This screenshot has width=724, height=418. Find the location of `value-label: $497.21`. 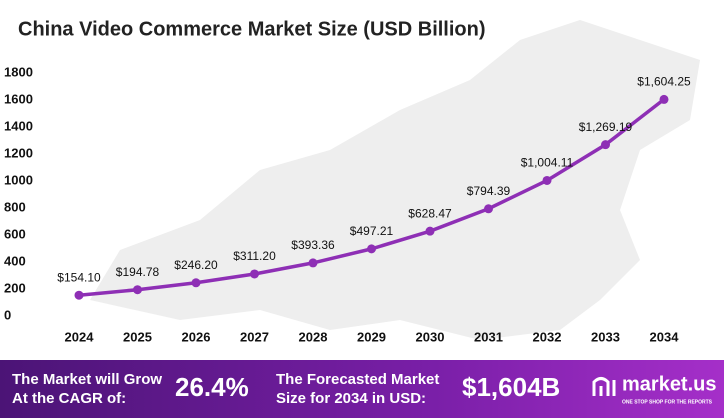

value-label: $497.21 is located at coordinates (372, 231).